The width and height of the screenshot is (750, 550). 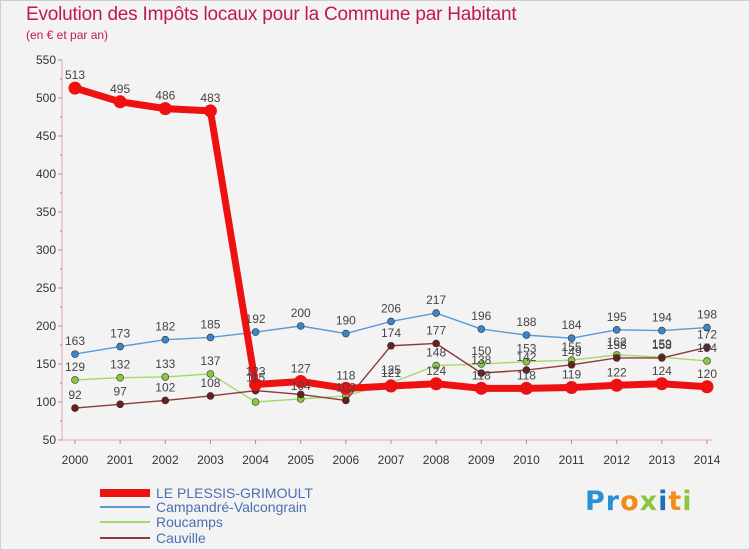 I want to click on x-tick-label: 2011, so click(x=572, y=460).